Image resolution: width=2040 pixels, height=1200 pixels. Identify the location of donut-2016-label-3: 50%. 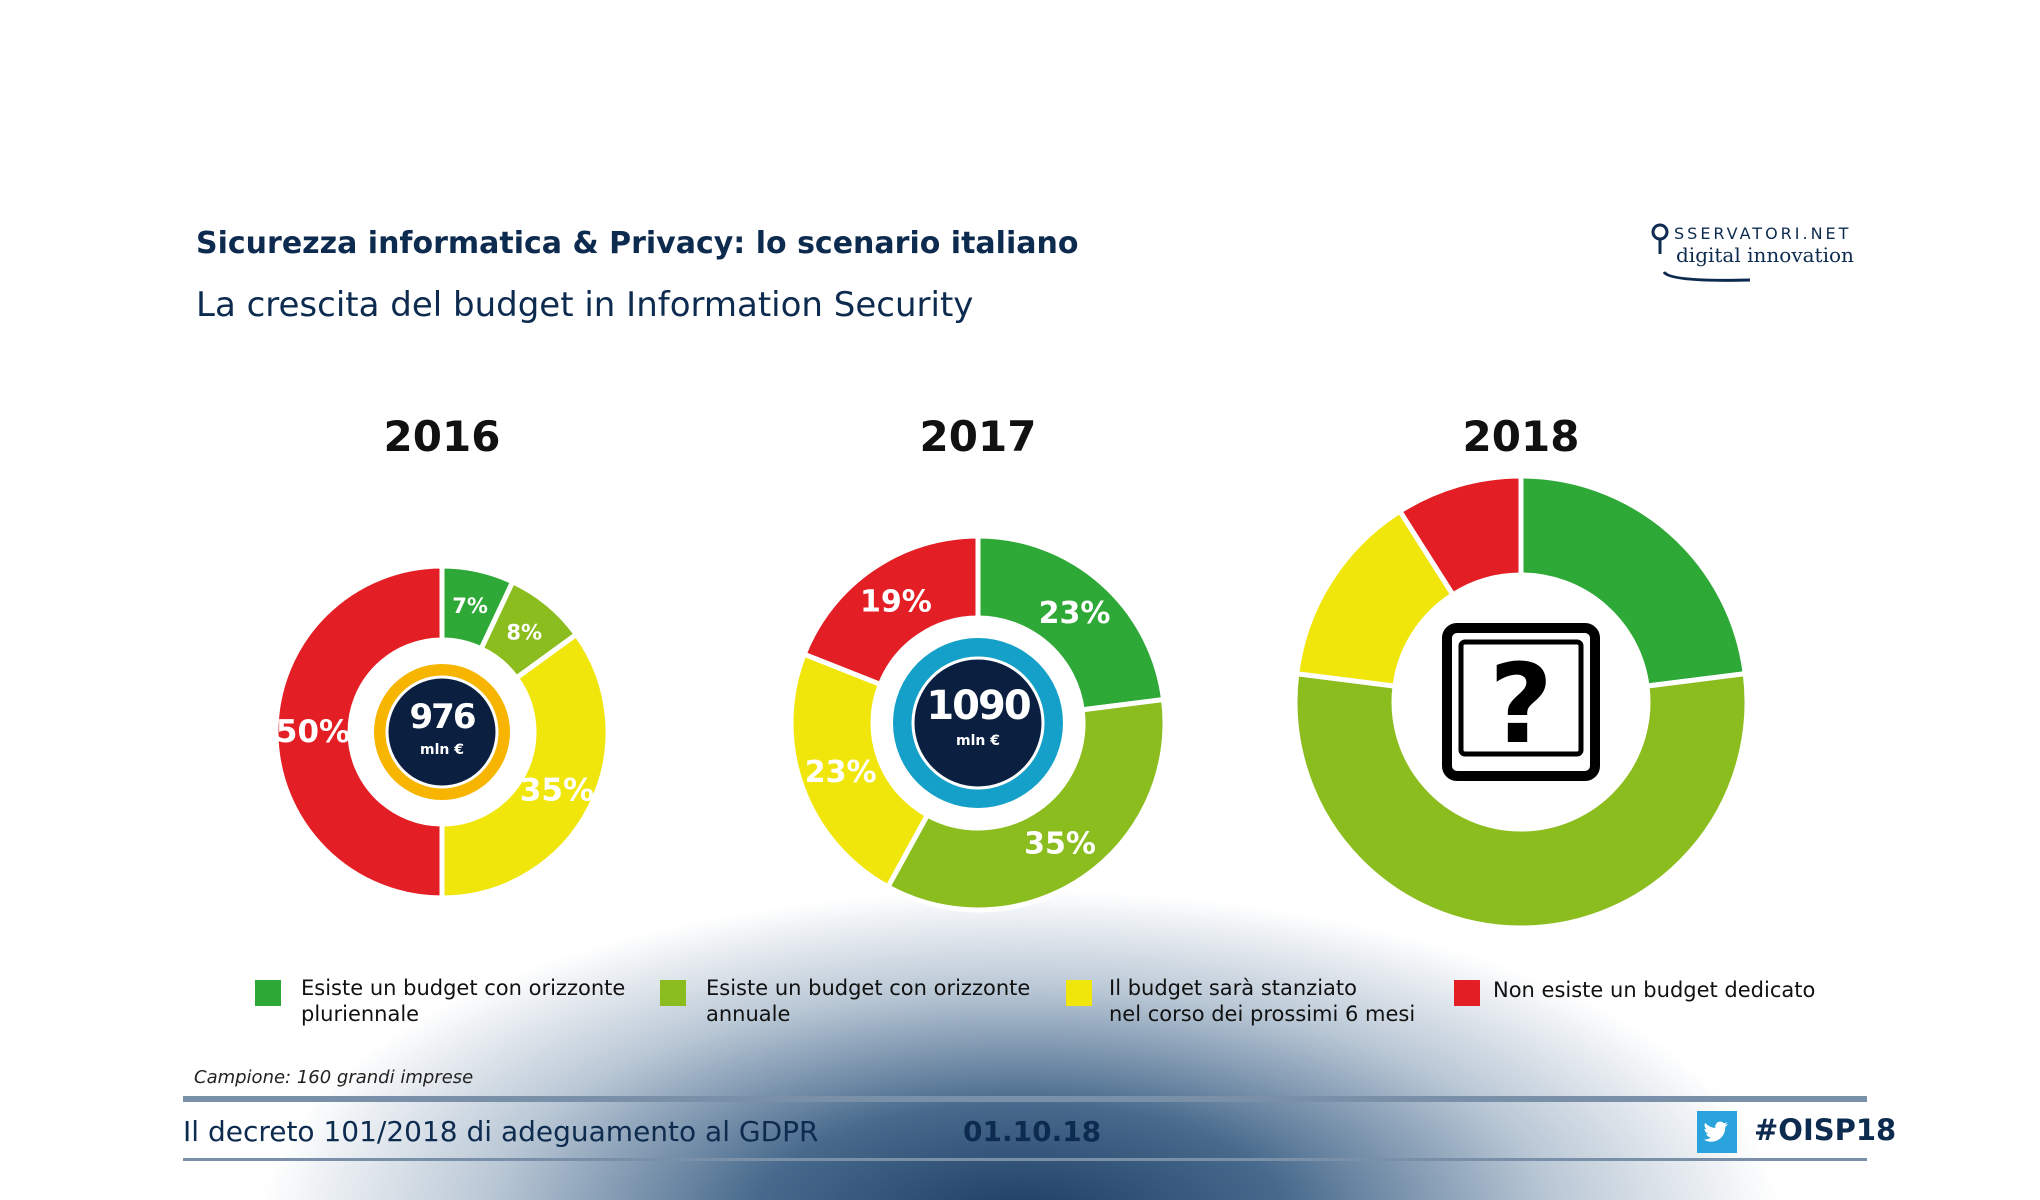
(313, 732).